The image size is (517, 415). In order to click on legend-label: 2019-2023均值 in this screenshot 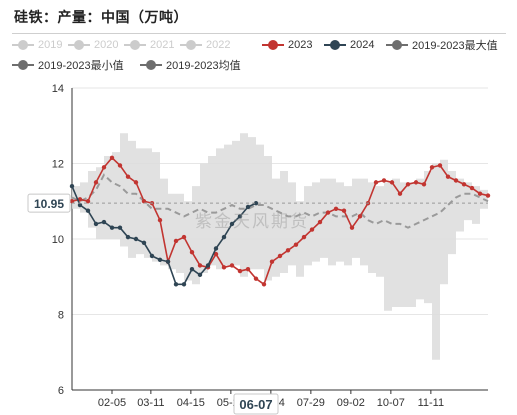, I will do `click(203, 66)`.